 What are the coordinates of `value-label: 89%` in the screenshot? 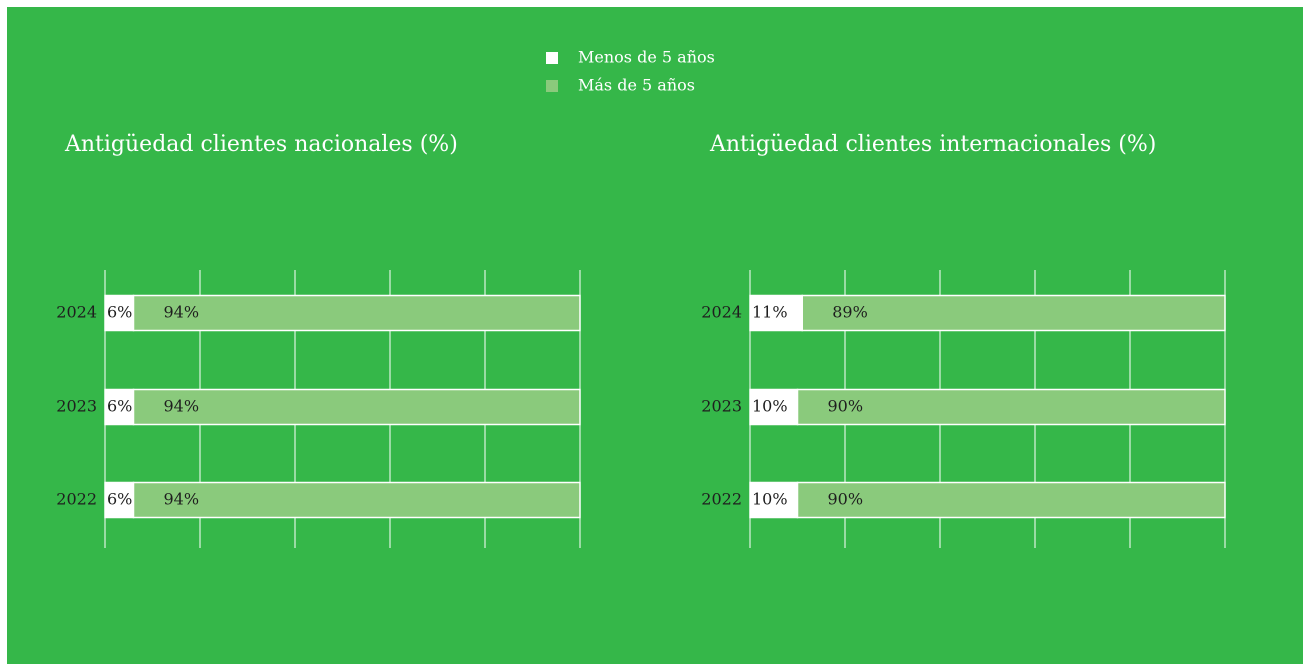 It's located at (850, 312).